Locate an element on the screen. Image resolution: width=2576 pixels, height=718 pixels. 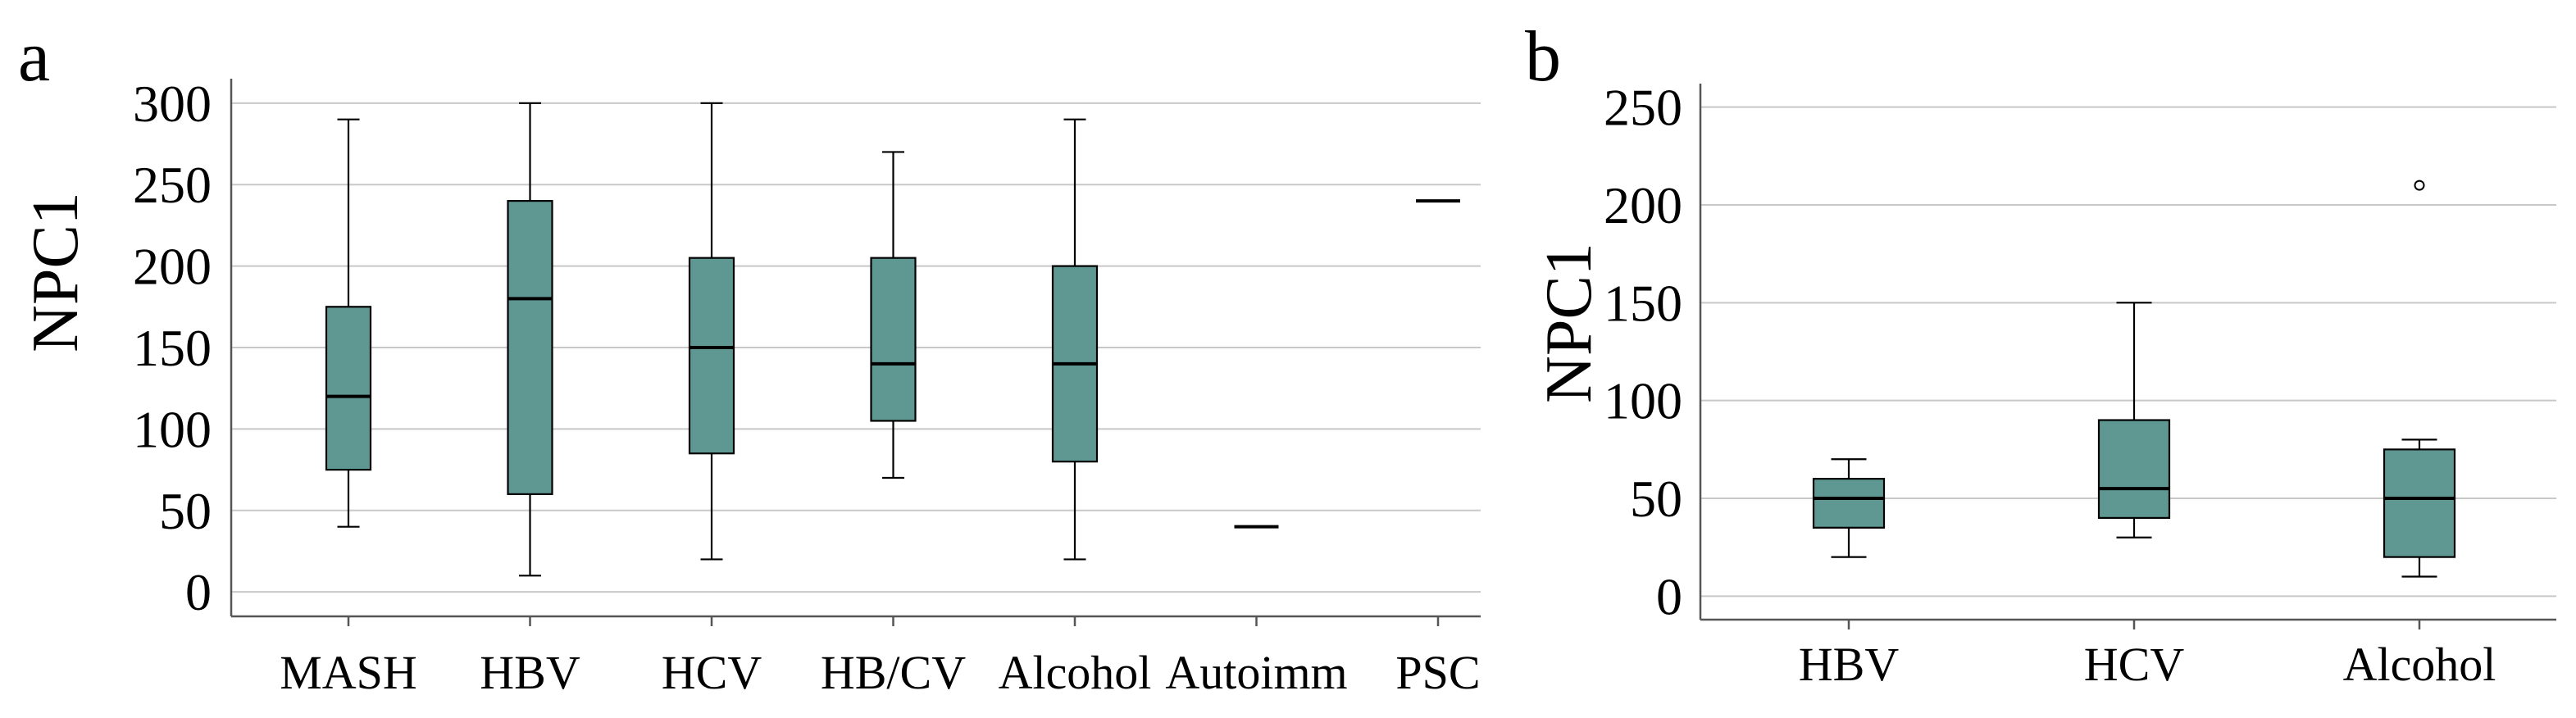
x-tick-label: Autoimm is located at coordinates (1256, 672).